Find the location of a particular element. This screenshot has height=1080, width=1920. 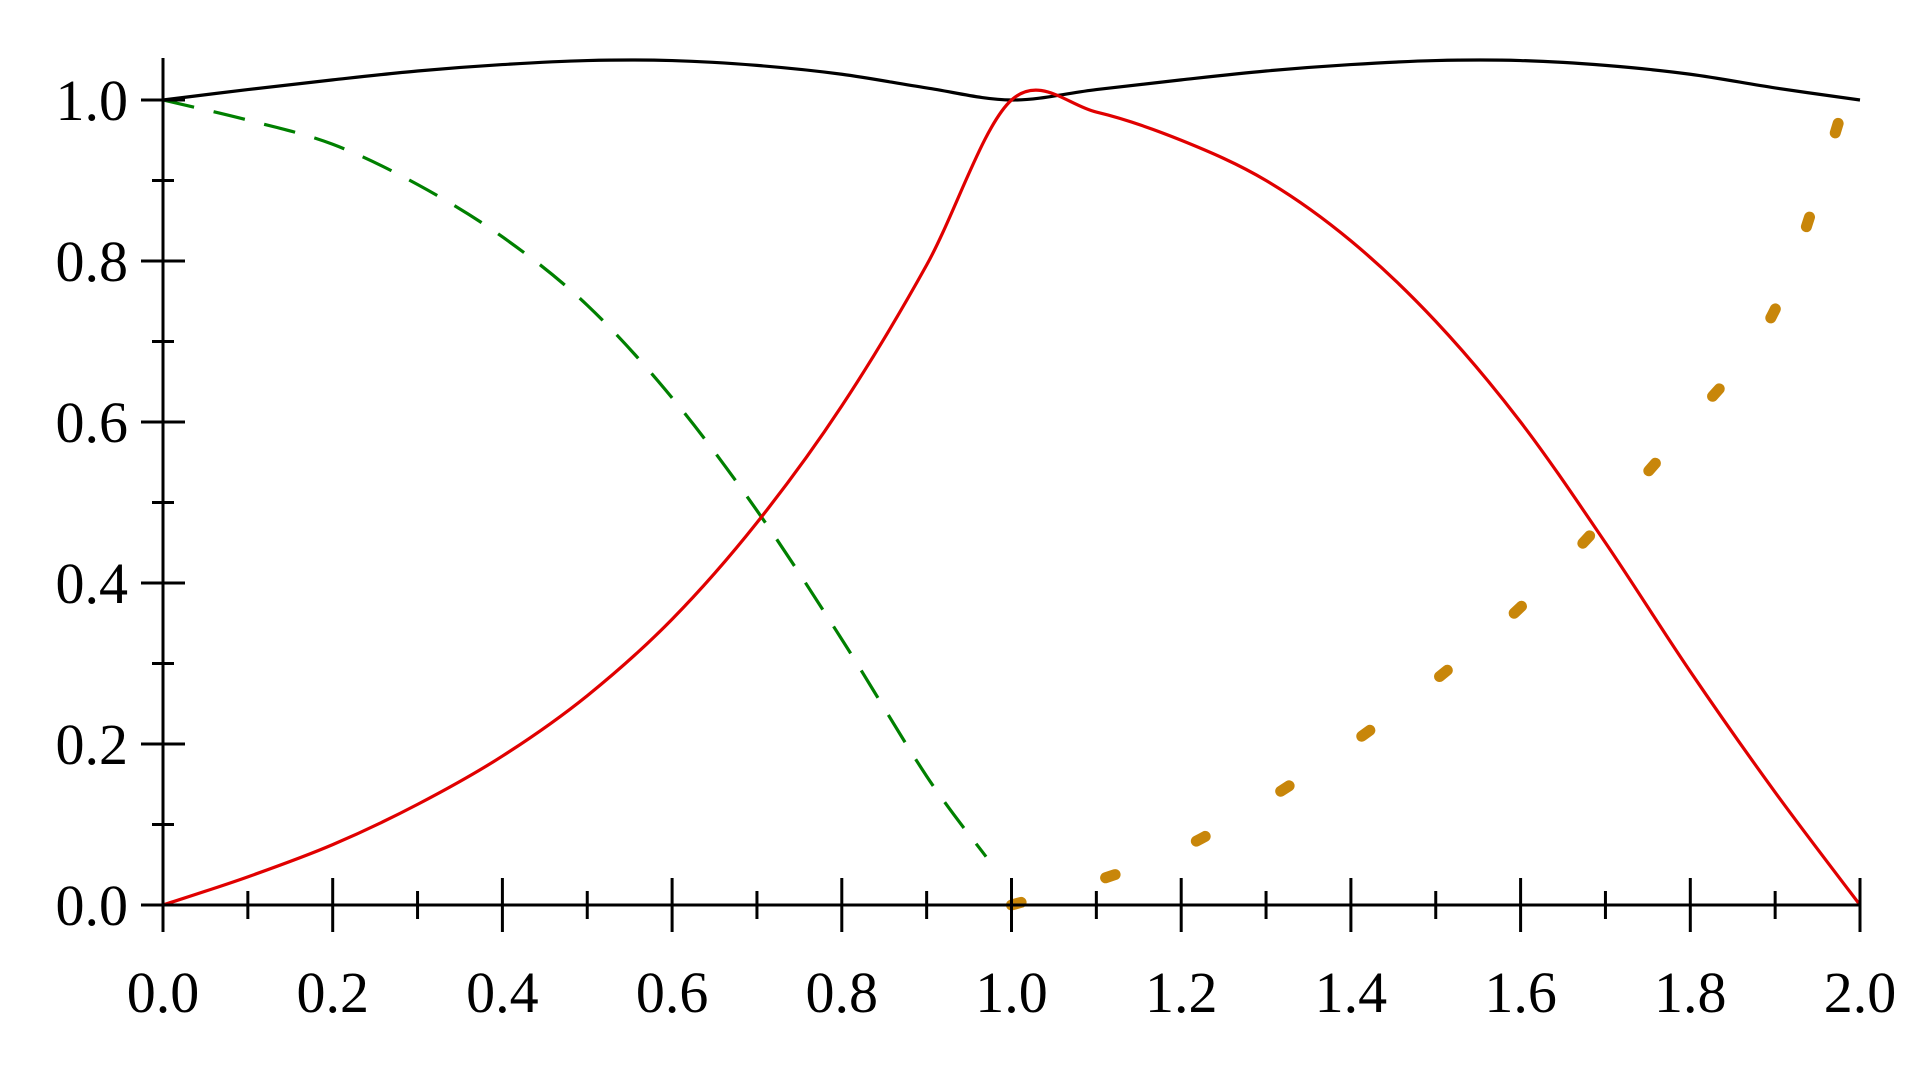

x-tick-label: 1.0 is located at coordinates (1011, 992).